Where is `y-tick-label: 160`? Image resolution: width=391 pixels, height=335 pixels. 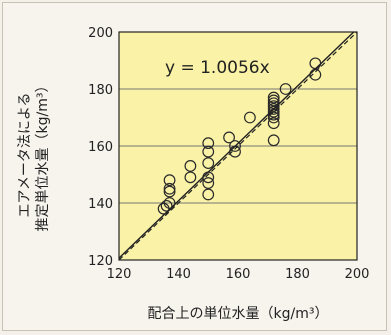
y-tick-label: 160 is located at coordinates (100, 147).